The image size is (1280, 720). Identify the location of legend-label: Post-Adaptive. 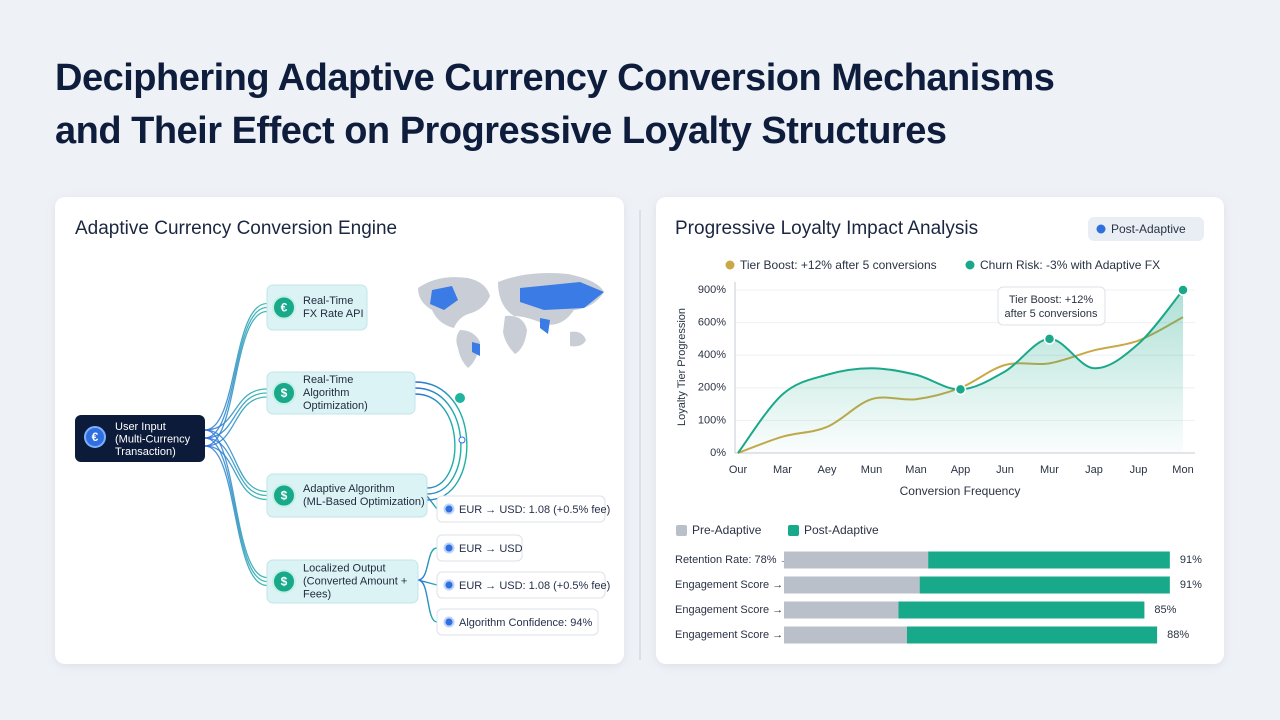
(841, 530).